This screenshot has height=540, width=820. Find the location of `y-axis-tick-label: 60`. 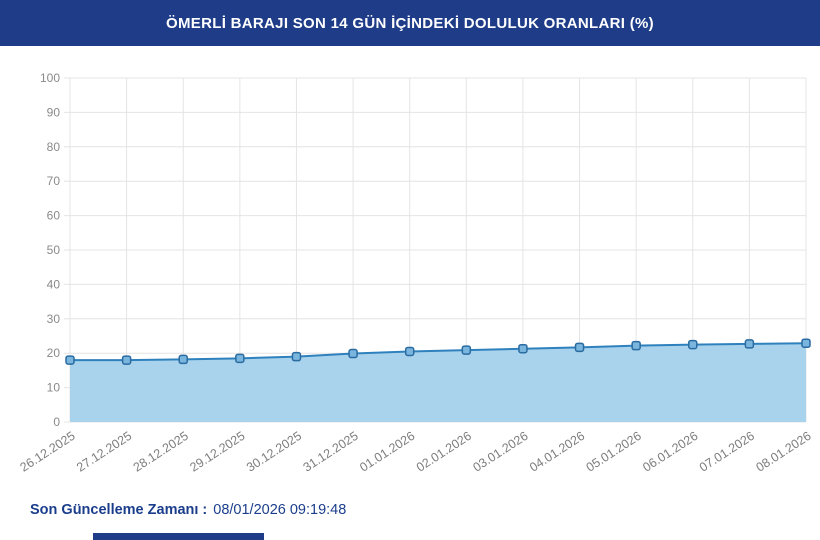

y-axis-tick-label: 60 is located at coordinates (54, 216).